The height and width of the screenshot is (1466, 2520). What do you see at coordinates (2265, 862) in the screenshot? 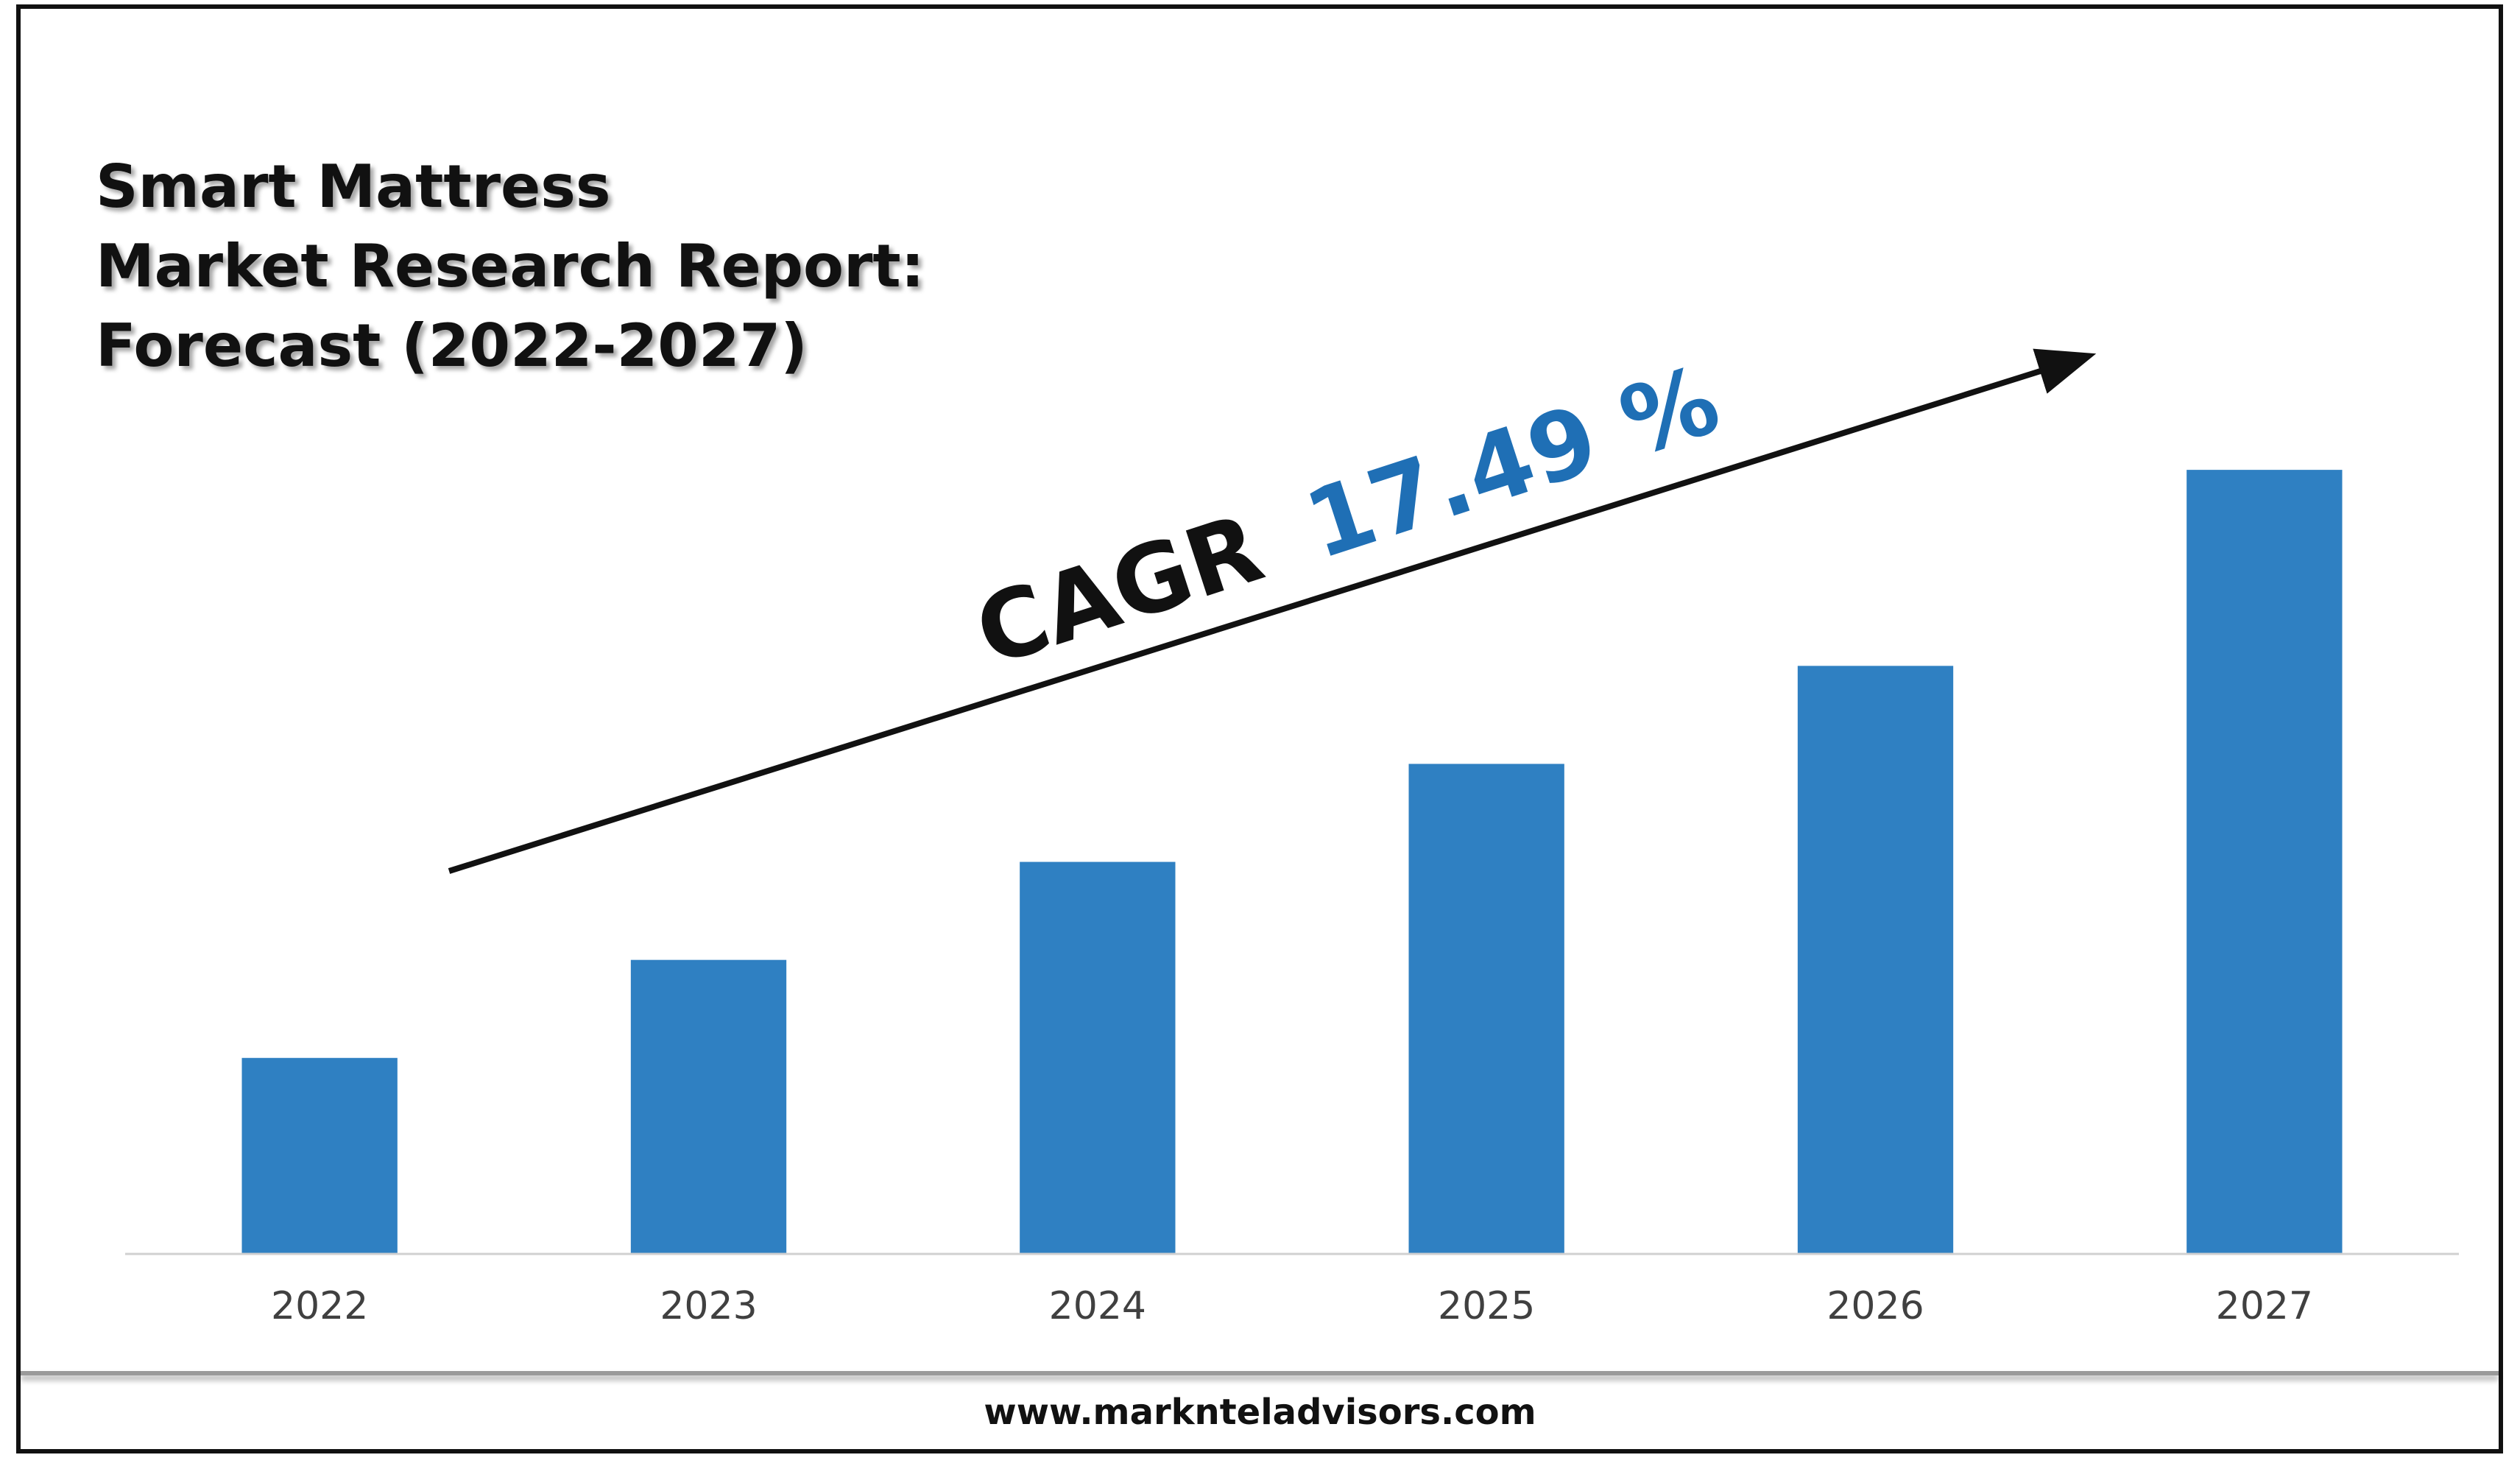
I see `bar-2027` at bounding box center [2265, 862].